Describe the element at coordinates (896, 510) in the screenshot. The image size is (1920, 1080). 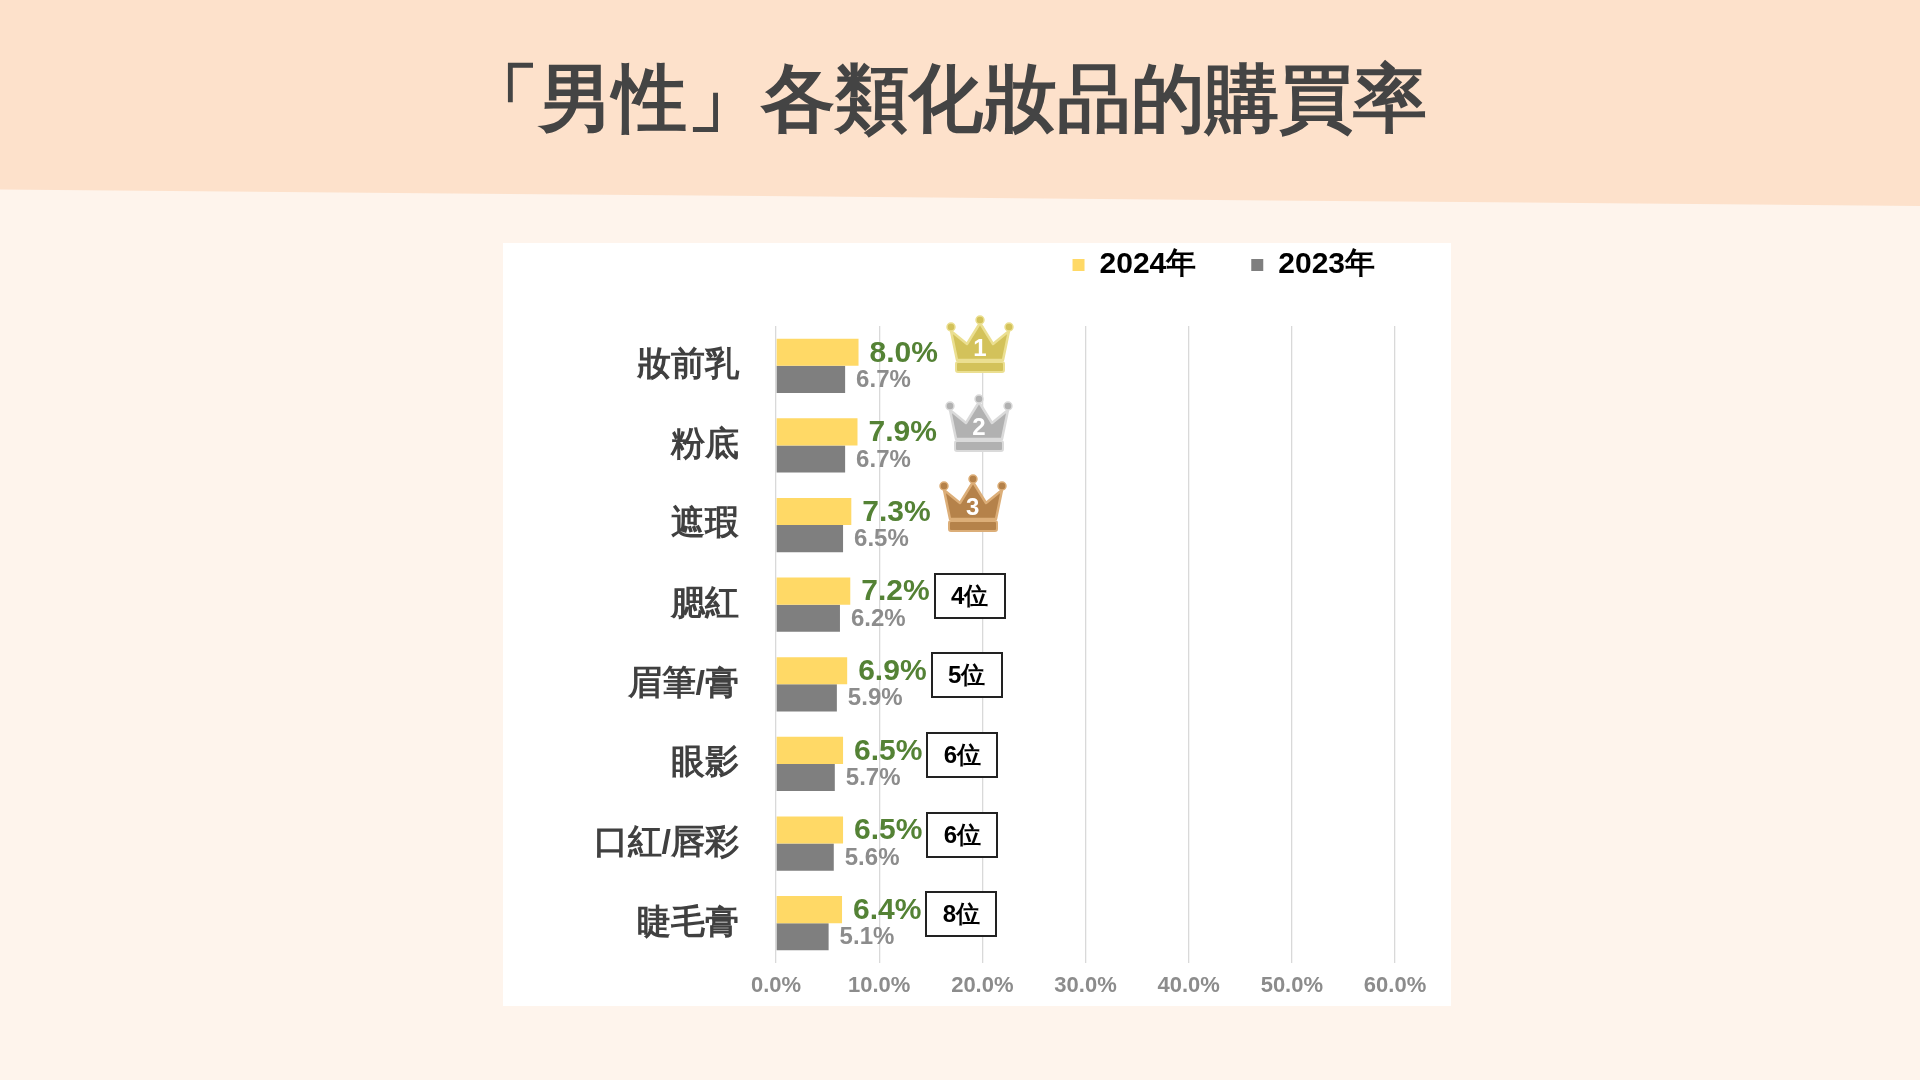
I see `data-label: 7.3%` at that location.